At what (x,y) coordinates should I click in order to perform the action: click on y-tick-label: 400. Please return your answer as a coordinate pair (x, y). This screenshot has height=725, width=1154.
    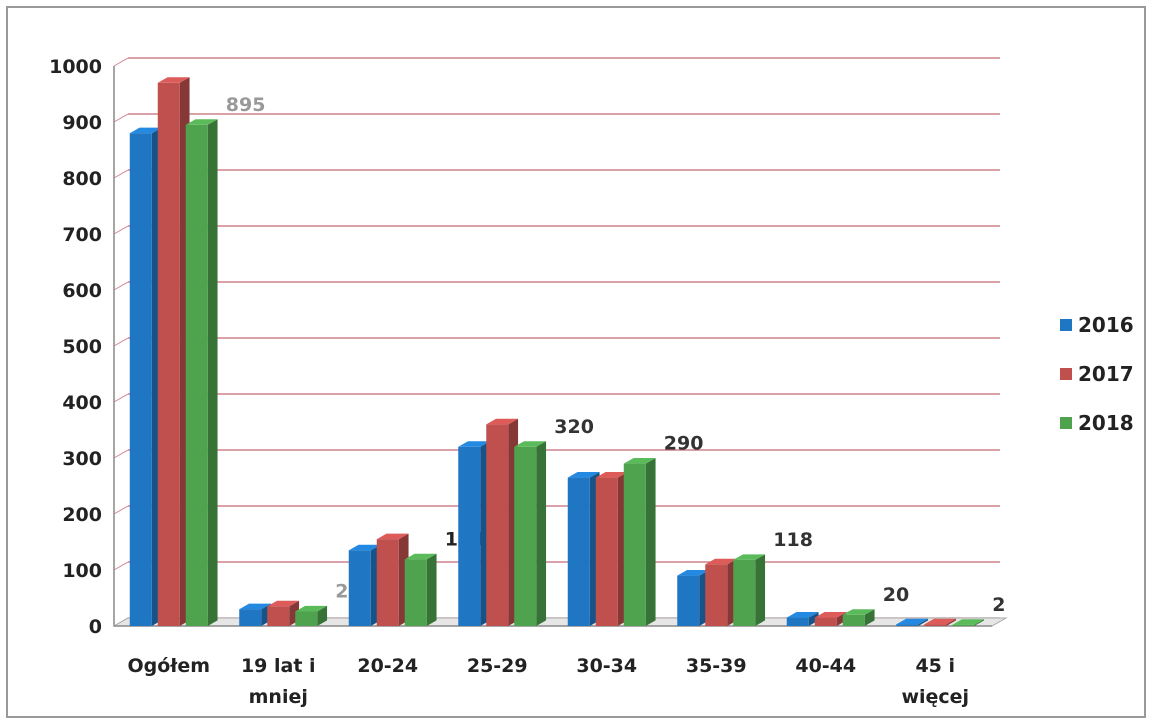
    Looking at the image, I should click on (82, 403).